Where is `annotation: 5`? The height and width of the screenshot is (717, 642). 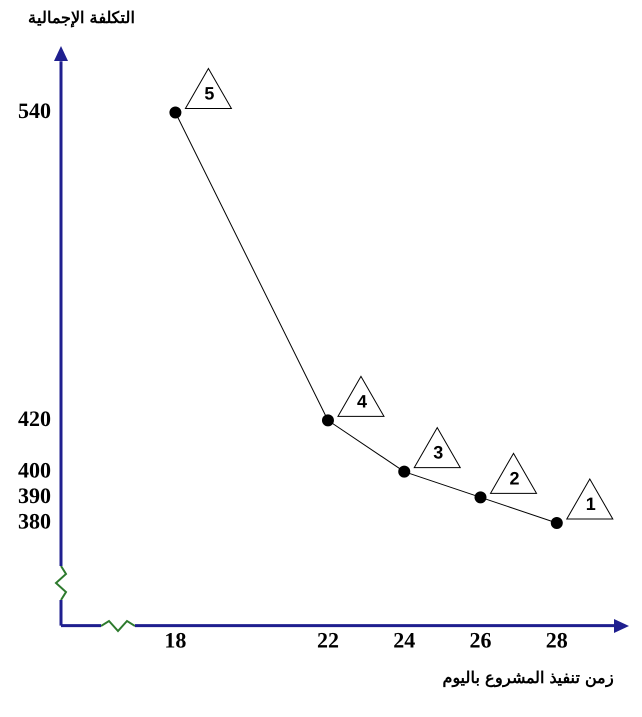
annotation: 5 is located at coordinates (209, 93).